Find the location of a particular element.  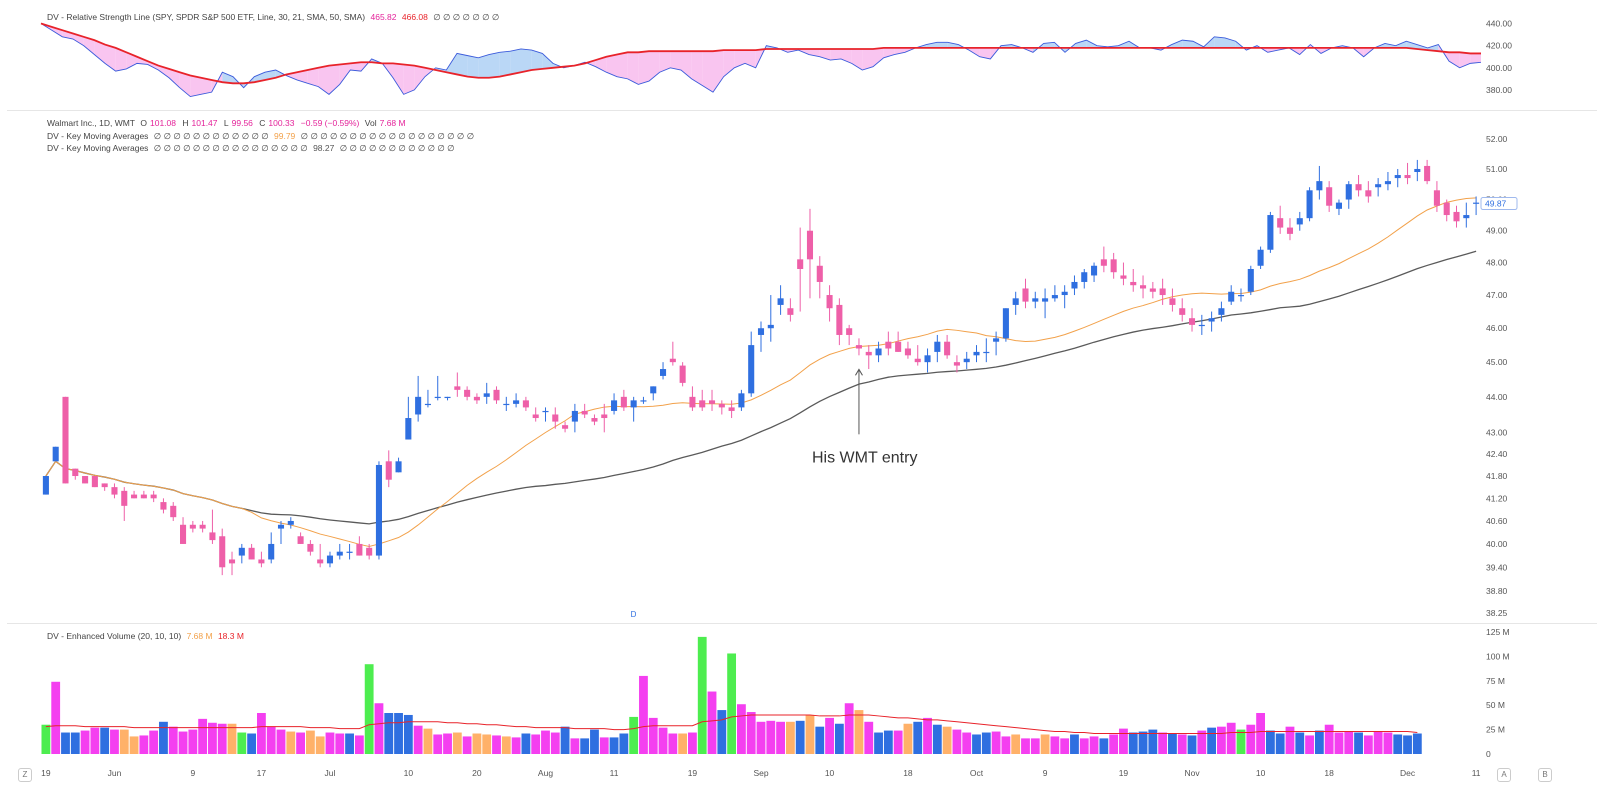

time-tick-label: 10 is located at coordinates (830, 773).